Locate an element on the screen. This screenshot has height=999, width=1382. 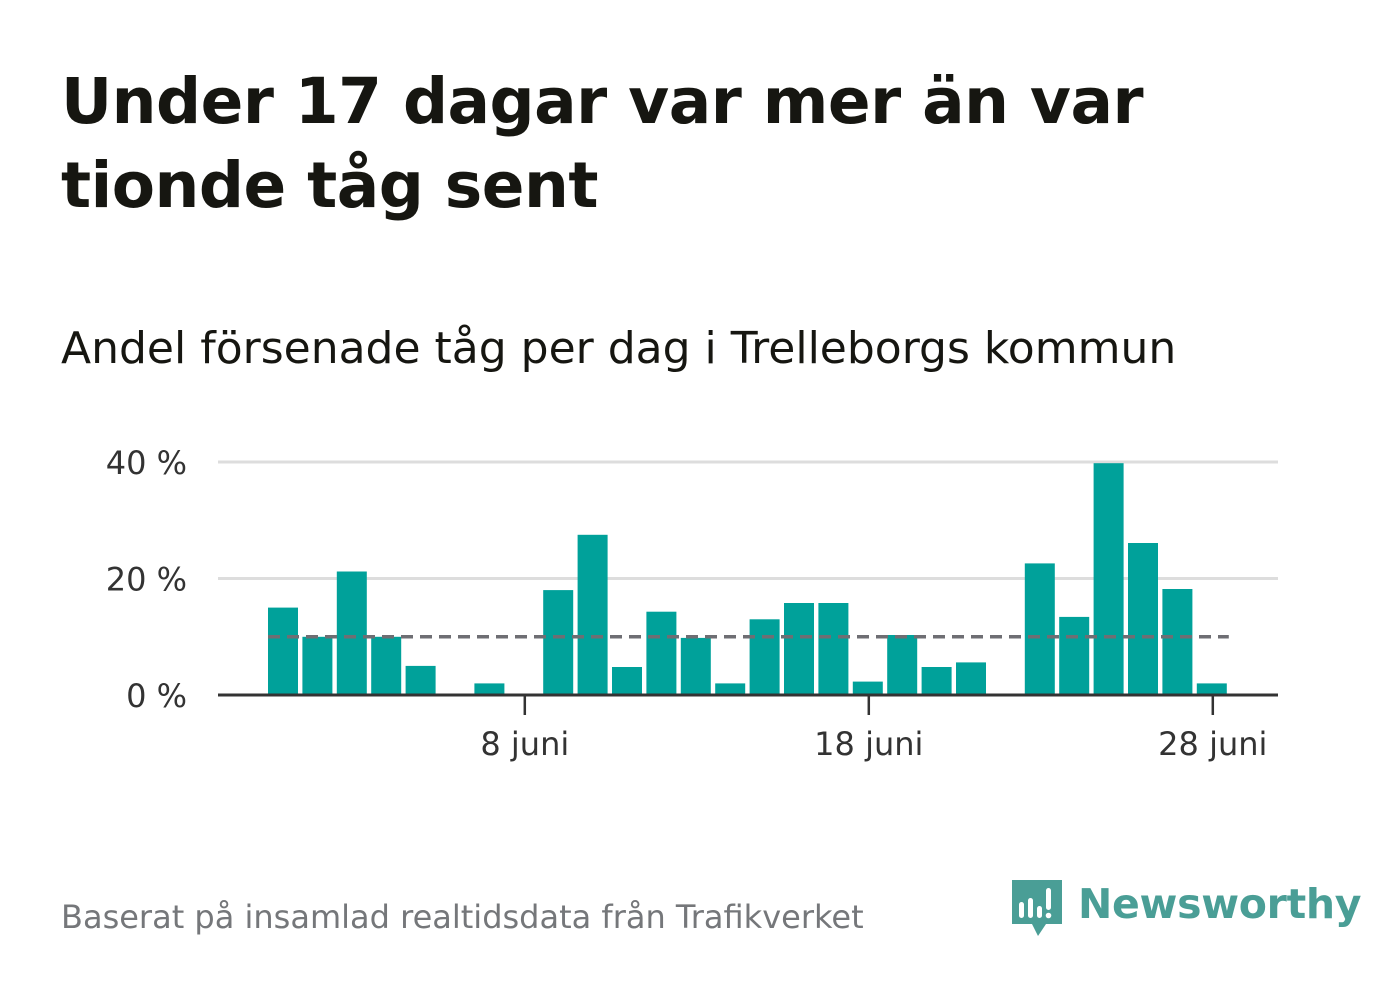
bar-chart-speech-bubble-icon is located at coordinates (1037, 908).